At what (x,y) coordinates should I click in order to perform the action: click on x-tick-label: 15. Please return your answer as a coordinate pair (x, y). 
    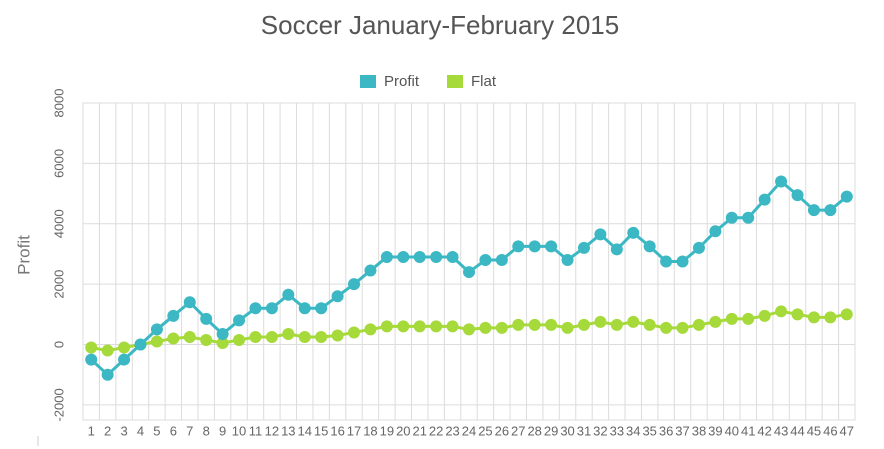
    Looking at the image, I should click on (321, 430).